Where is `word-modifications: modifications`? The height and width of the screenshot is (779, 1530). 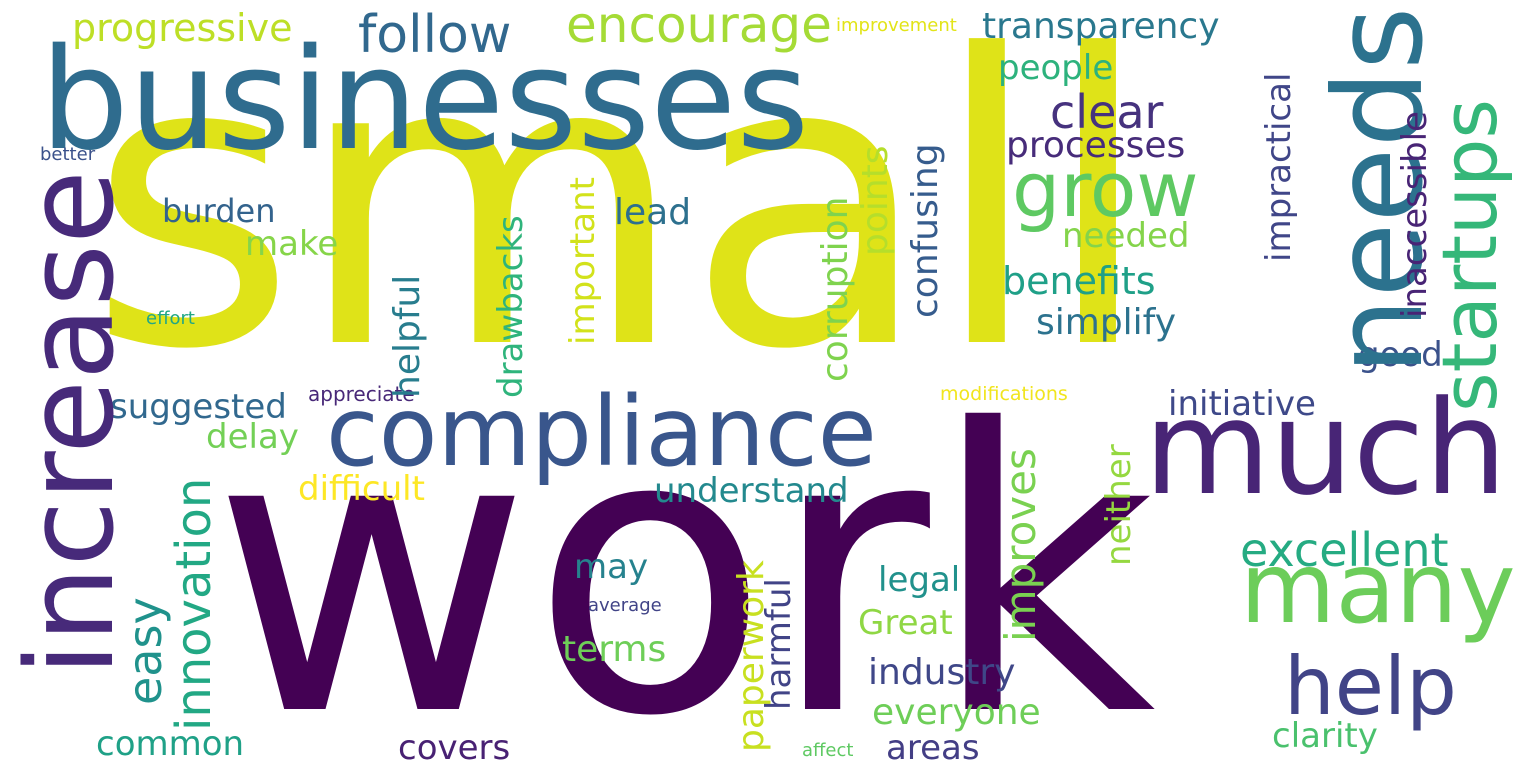
word-modifications: modifications is located at coordinates (1004, 394).